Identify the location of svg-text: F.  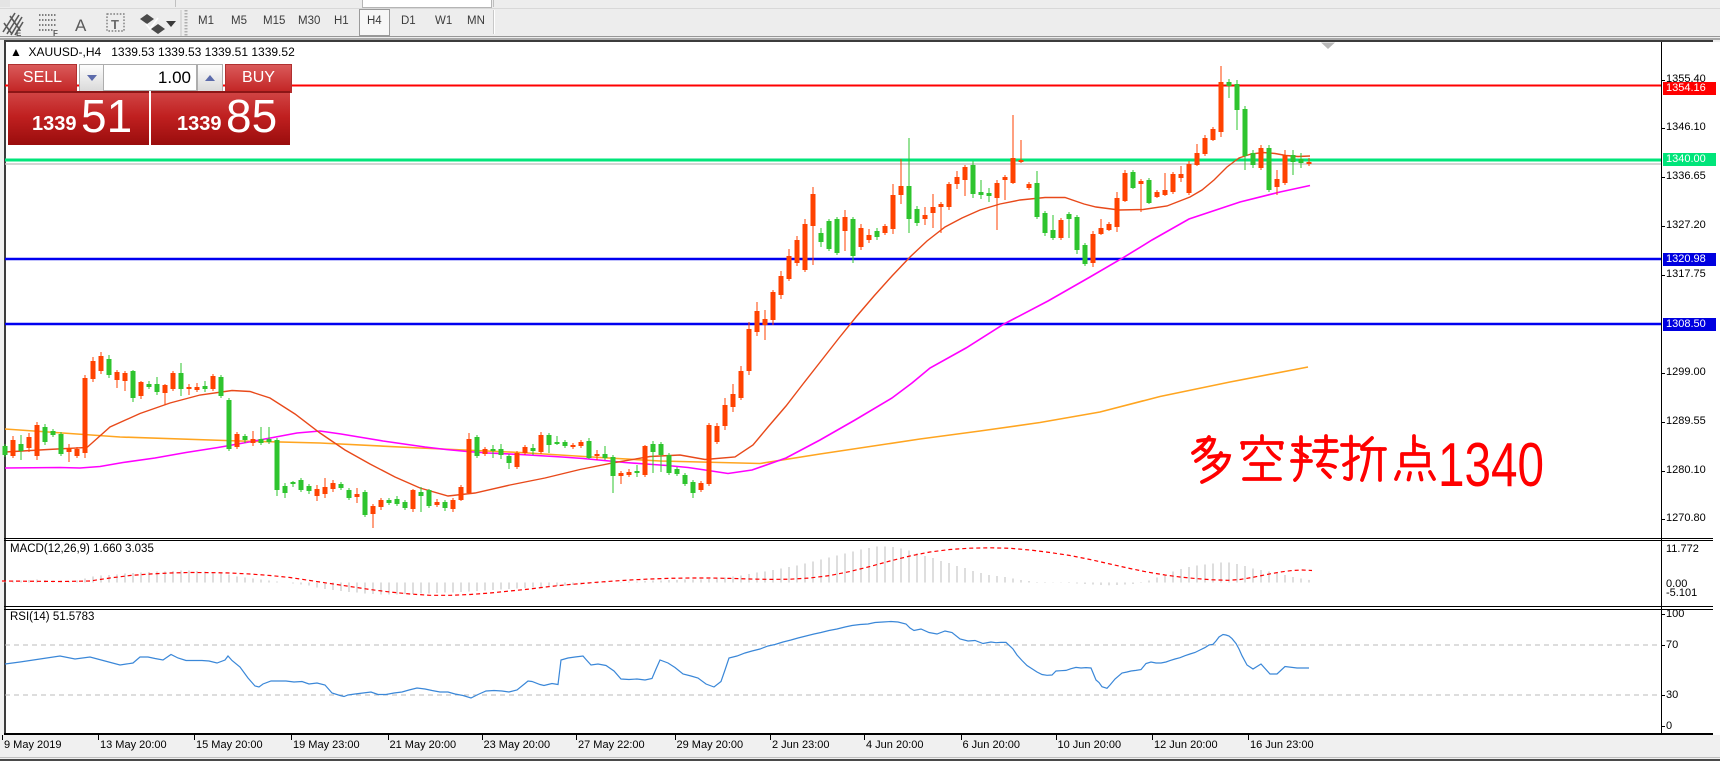
(55, 33).